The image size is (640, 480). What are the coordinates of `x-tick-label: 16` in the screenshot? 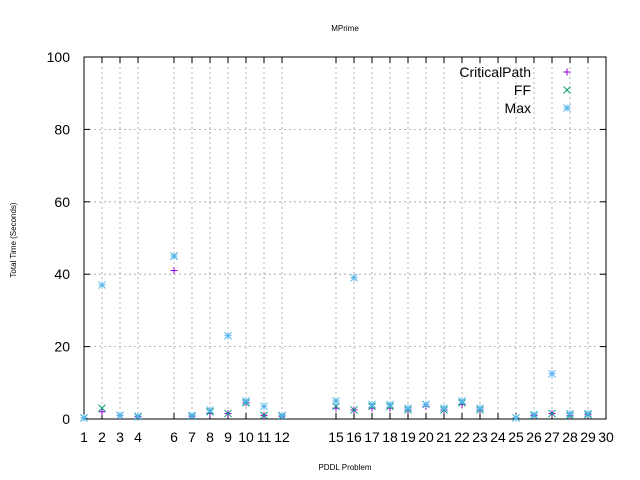 It's located at (354, 437).